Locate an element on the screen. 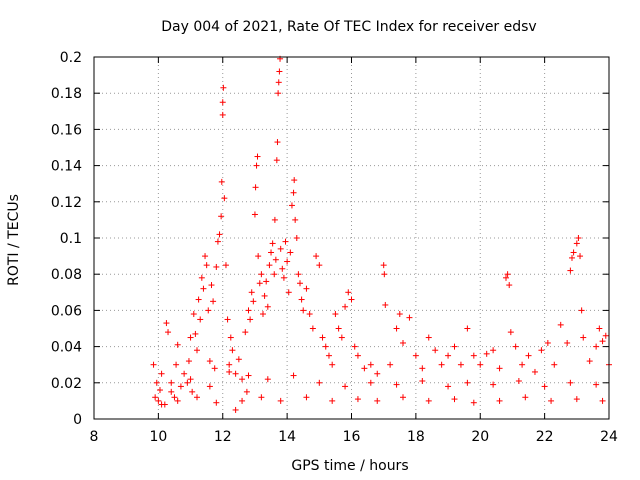 Image resolution: width=640 pixels, height=480 pixels. x-tick-label: 18 is located at coordinates (416, 437).